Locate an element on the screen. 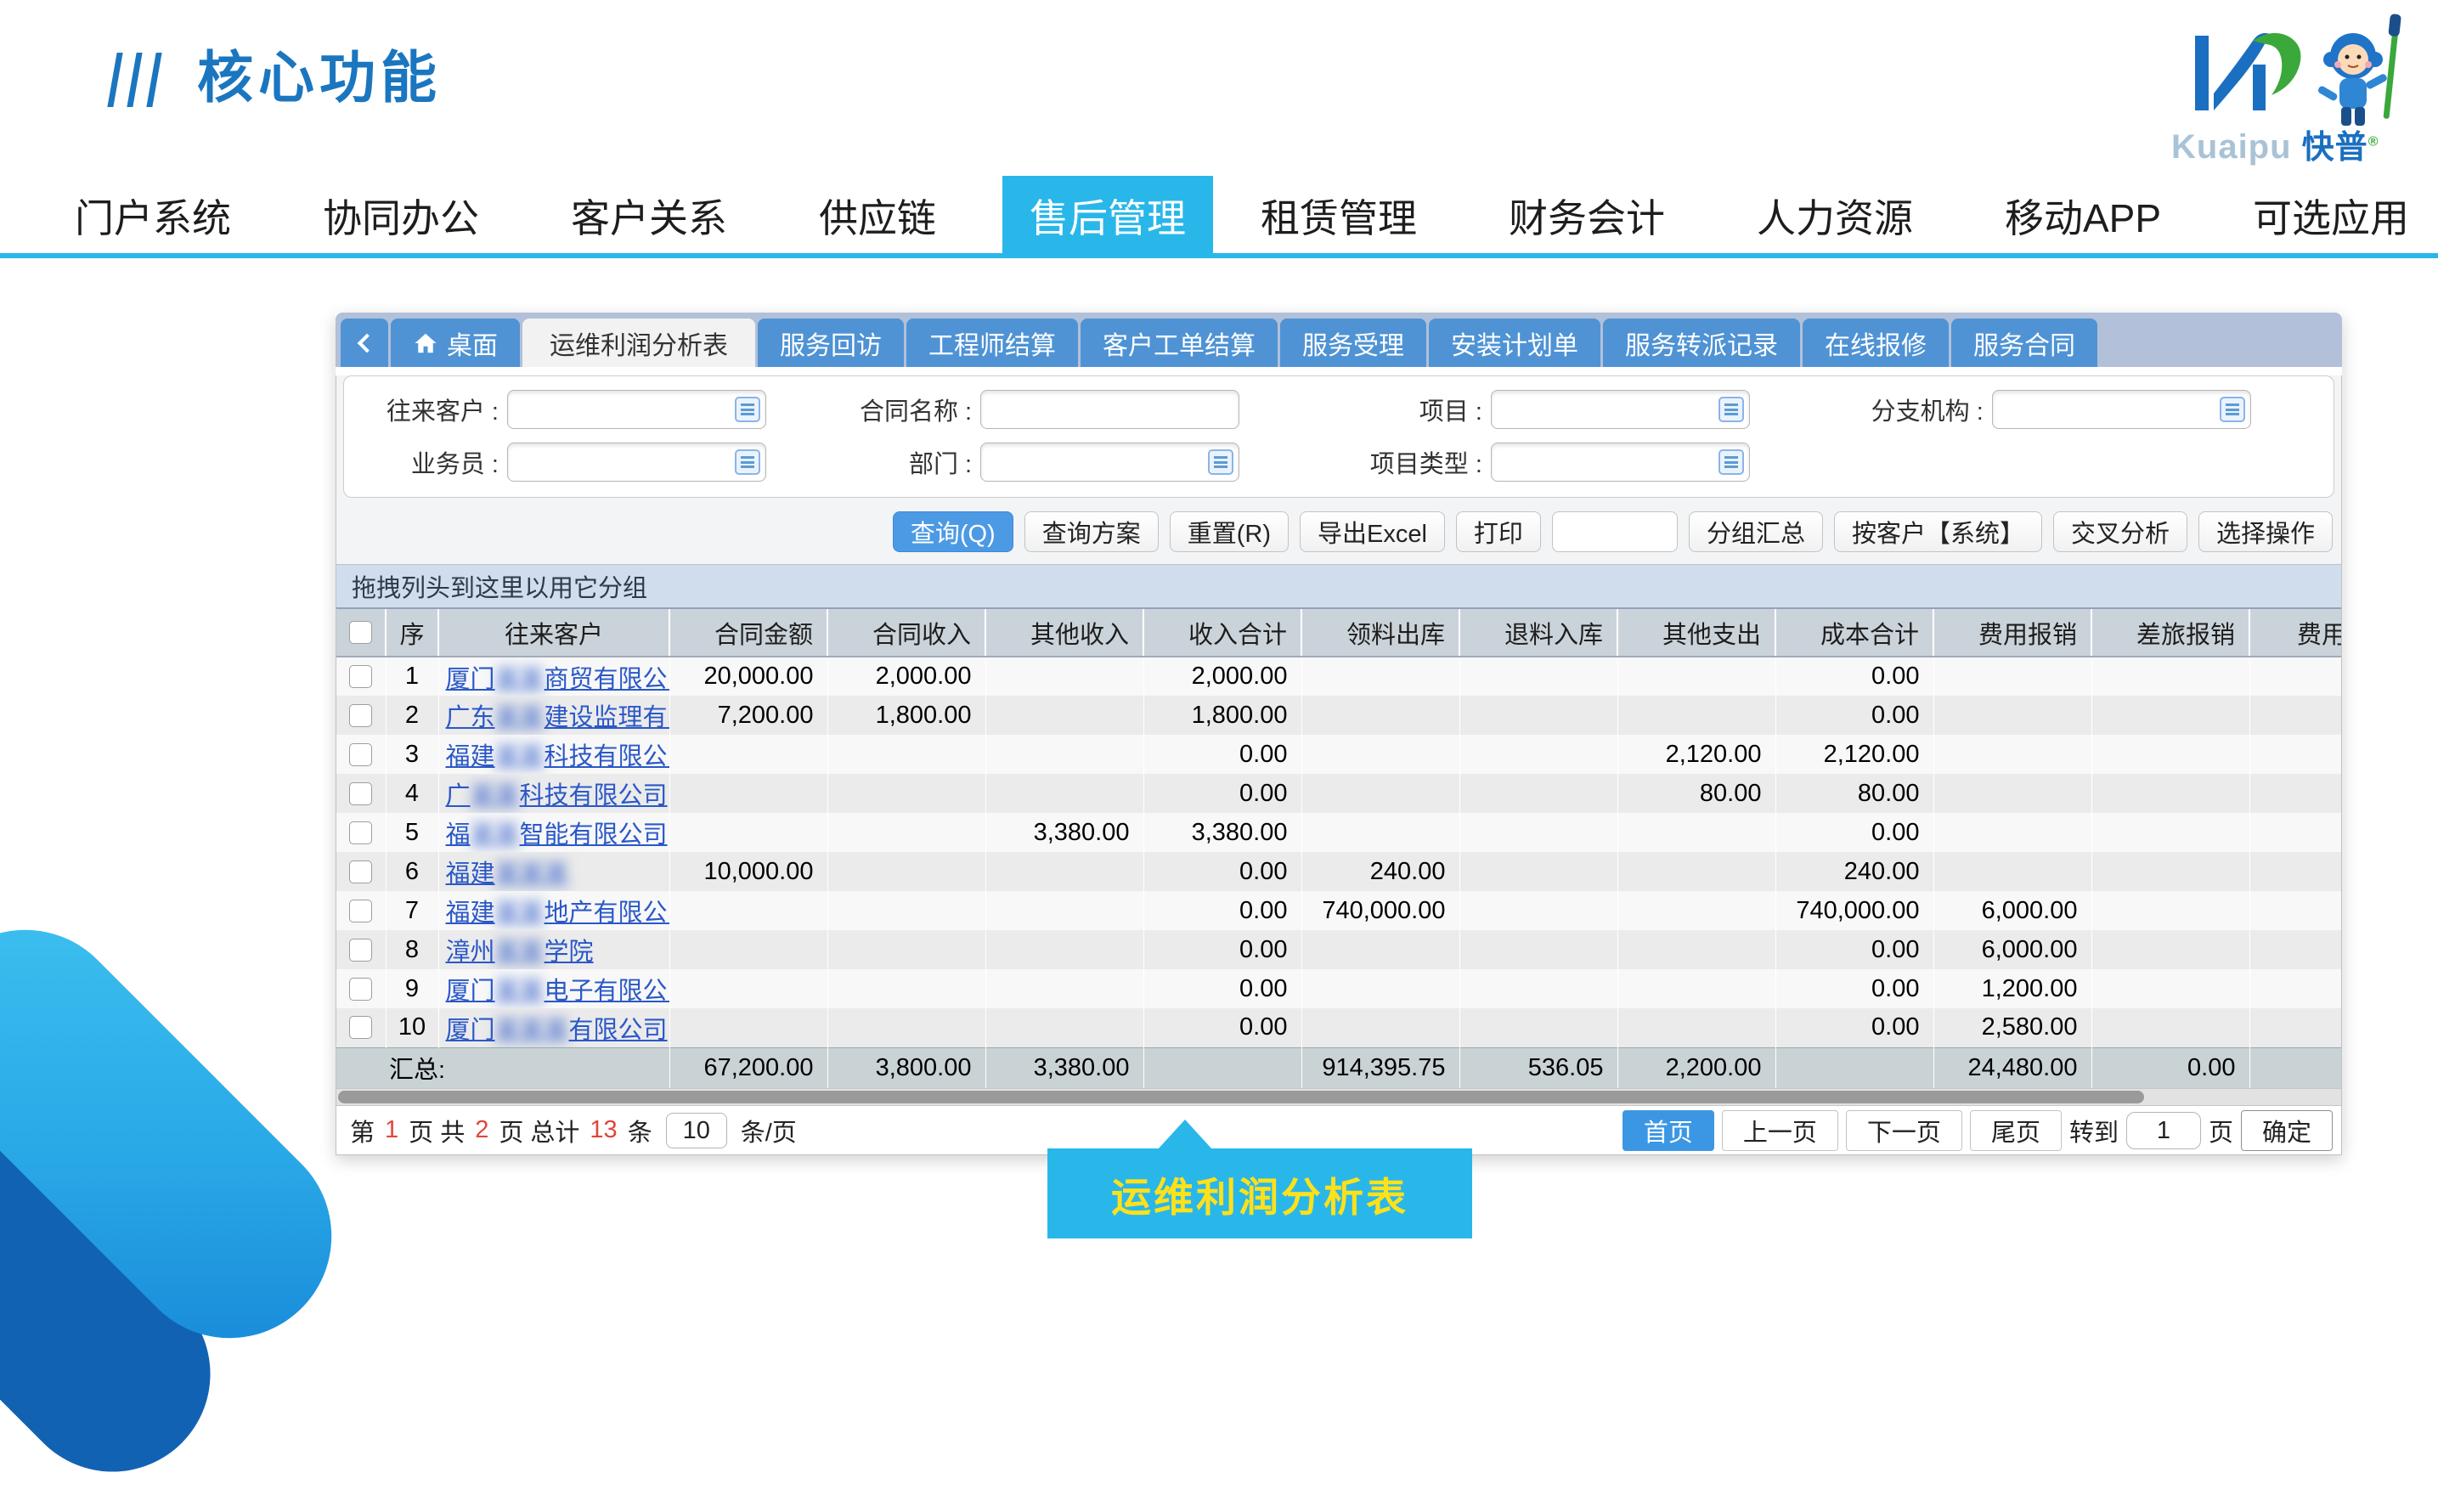 This screenshot has height=1512, width=2438. tab-服务转派记录: 服务转派记录 is located at coordinates (1701, 343).